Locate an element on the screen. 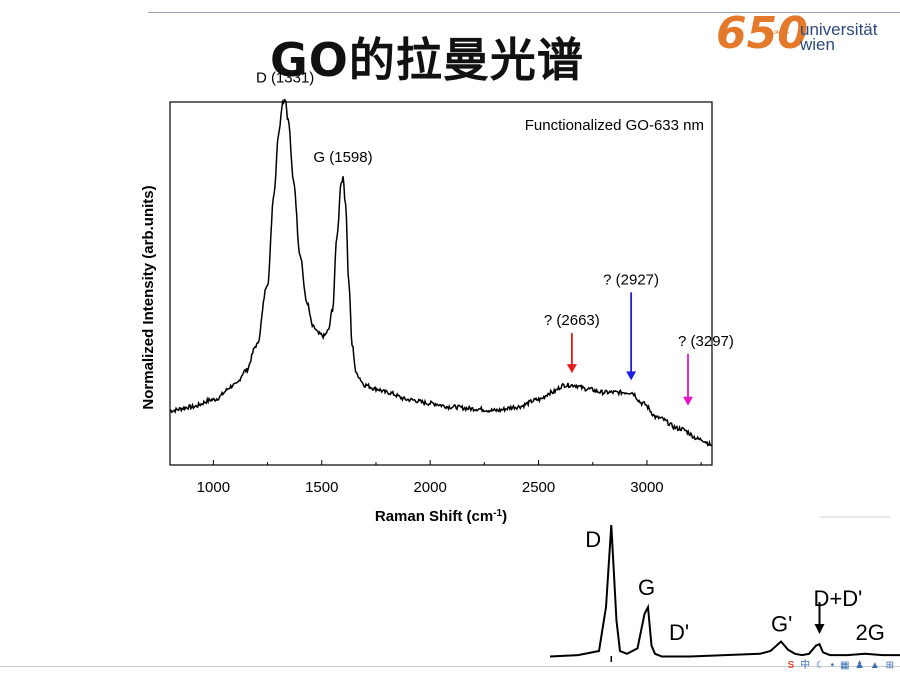 Image resolution: width=900 pixels, height=673 pixels. logo-text-line2: wien is located at coordinates (817, 44).